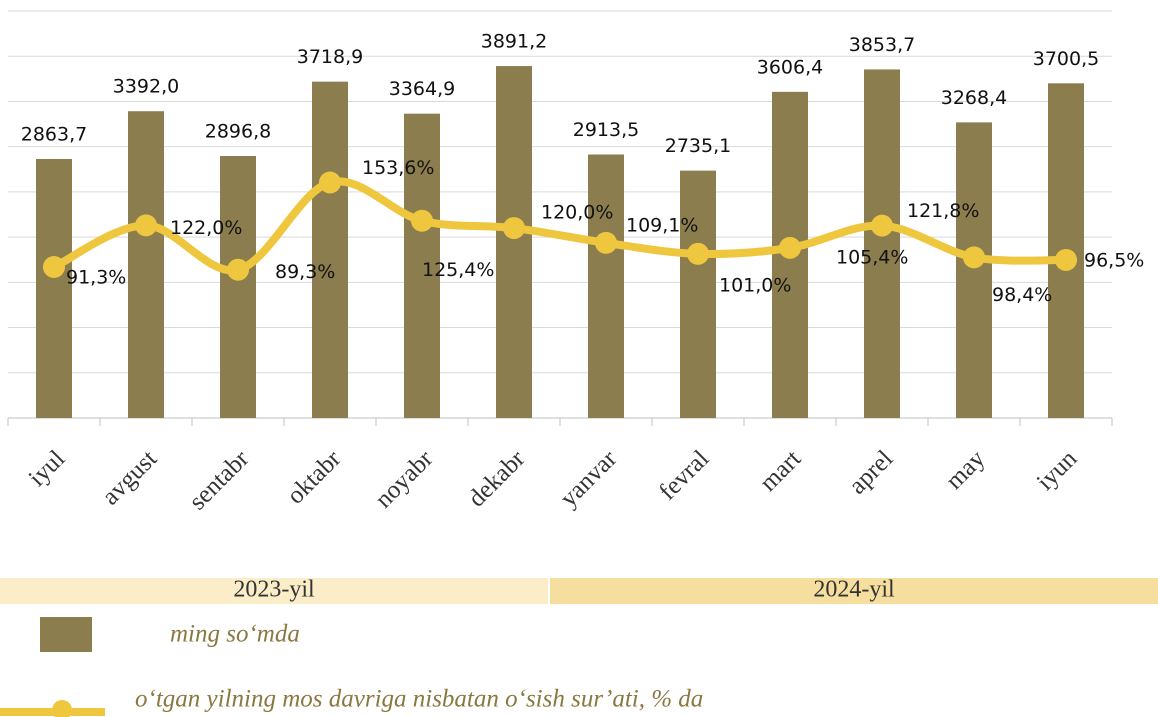  What do you see at coordinates (404, 479) in the screenshot?
I see `x-tick-label: noyabr` at bounding box center [404, 479].